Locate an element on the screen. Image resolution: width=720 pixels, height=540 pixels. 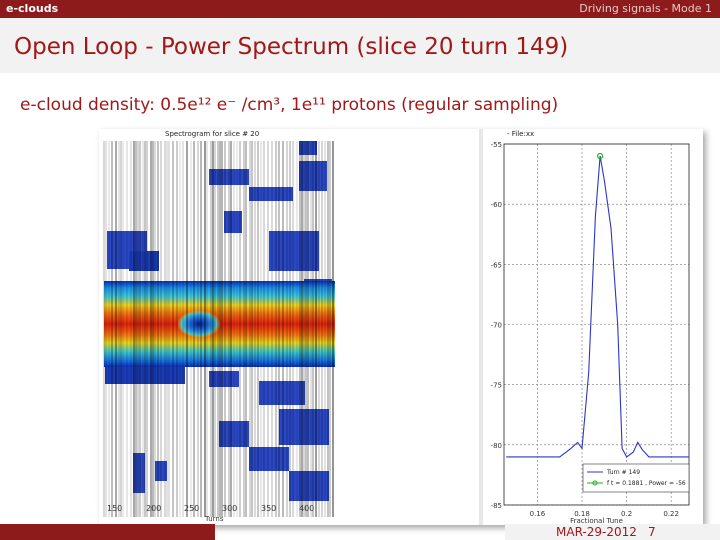
section-label: e-clouds is located at coordinates (32, 8).